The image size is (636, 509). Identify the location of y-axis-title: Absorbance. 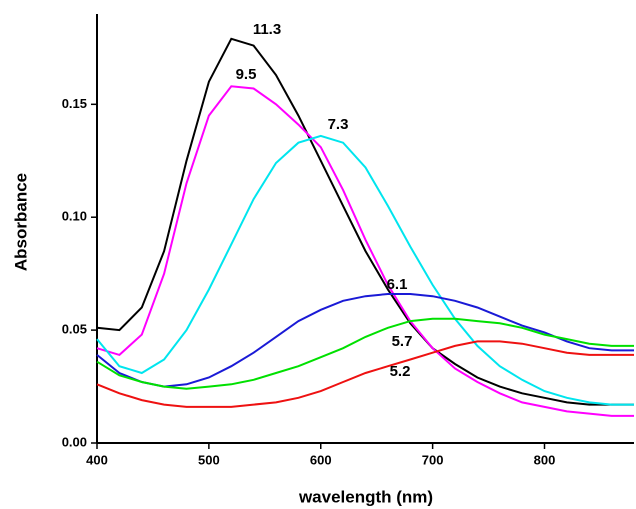
(20, 222).